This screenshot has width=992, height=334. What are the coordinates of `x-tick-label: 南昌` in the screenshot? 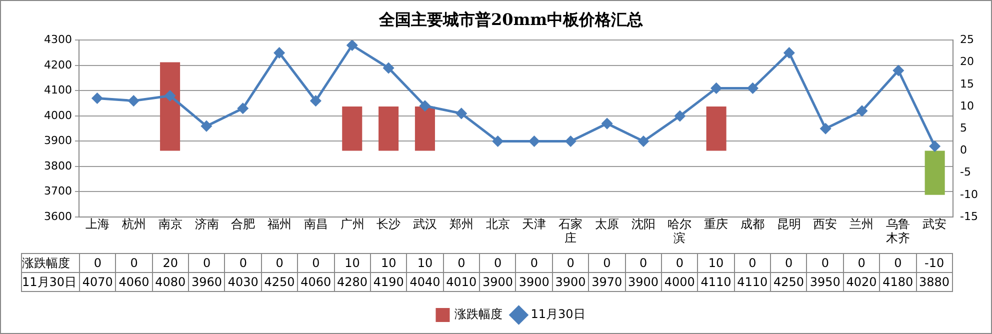 It's located at (315, 225).